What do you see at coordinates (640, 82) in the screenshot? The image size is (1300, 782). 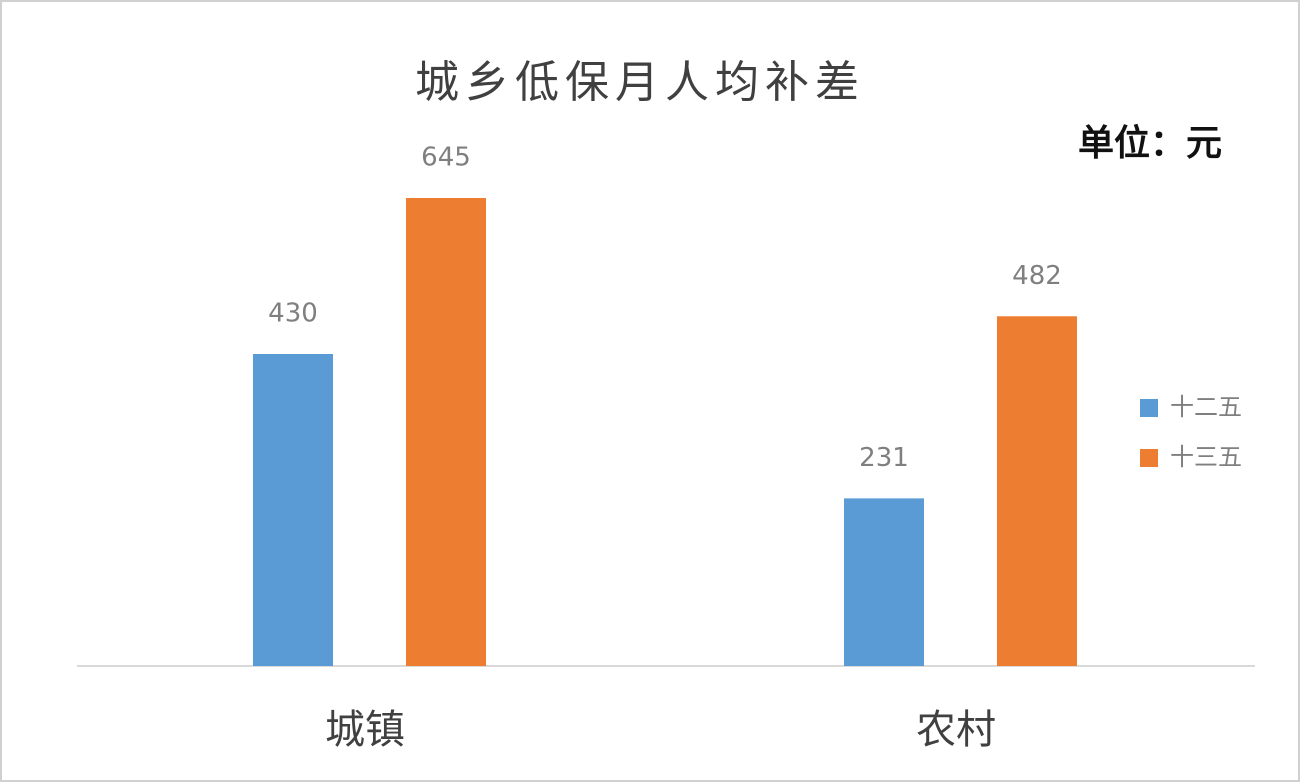 I see `chart-title: 城乡低保月人均补差` at bounding box center [640, 82].